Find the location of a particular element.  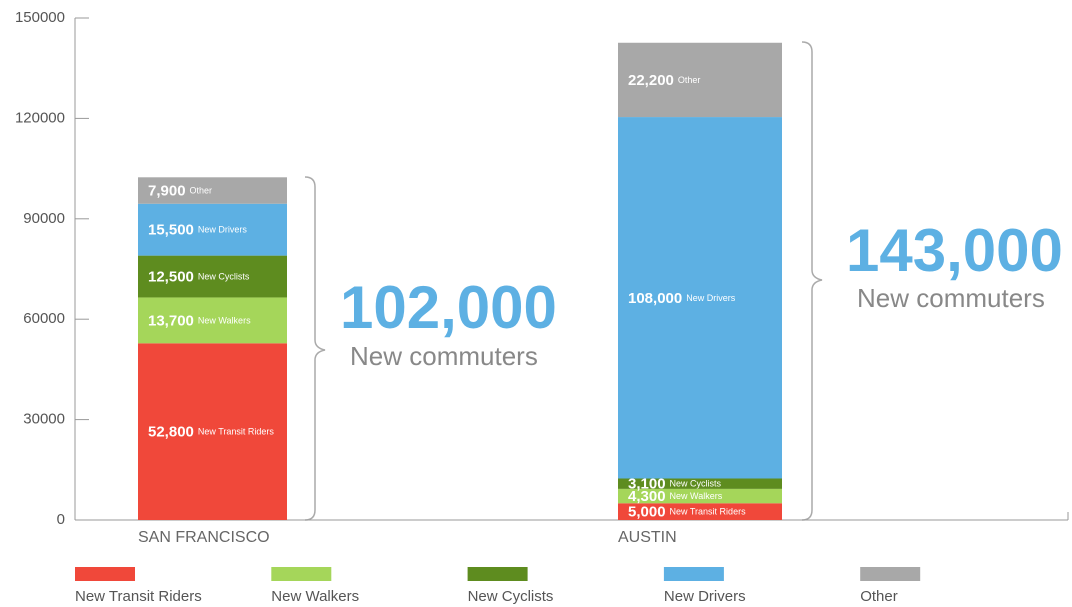

total: 102,000 is located at coordinates (448, 307).